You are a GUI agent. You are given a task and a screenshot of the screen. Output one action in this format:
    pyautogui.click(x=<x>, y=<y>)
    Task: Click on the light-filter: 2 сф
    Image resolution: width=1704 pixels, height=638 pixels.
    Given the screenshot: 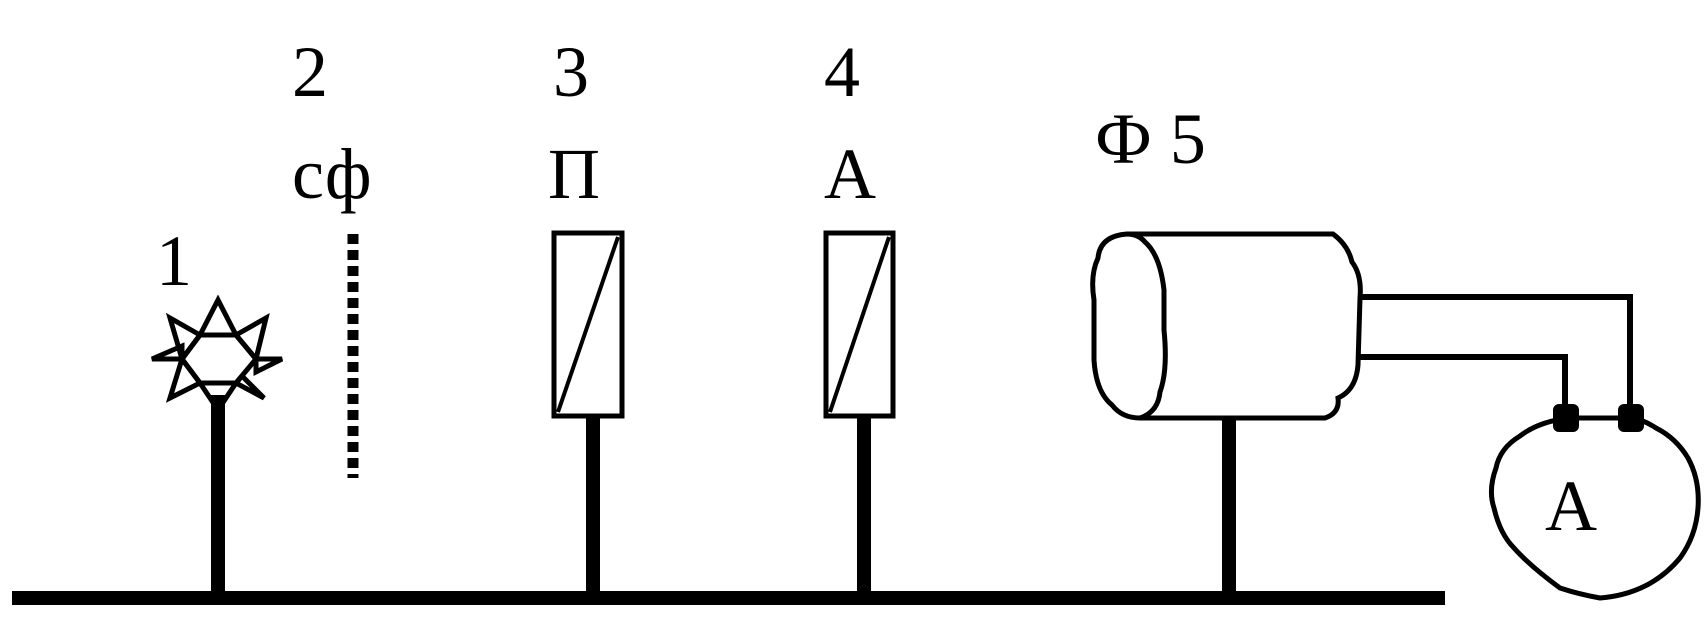 What is the action you would take?
    pyautogui.click(x=332, y=255)
    